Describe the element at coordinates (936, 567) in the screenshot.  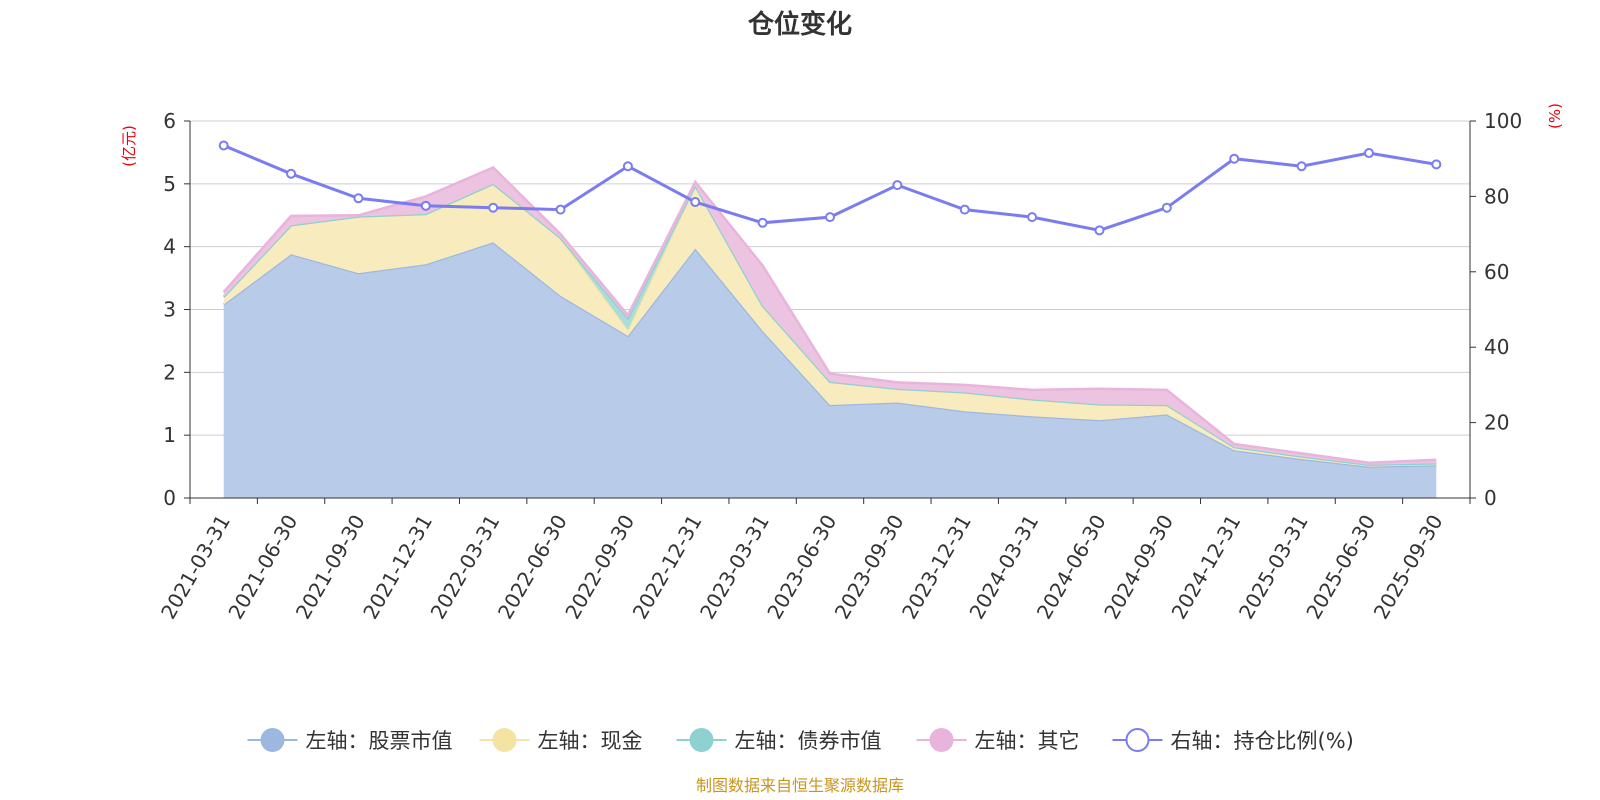
I see `x-axis-tick-label: 2023-12-31` at that location.